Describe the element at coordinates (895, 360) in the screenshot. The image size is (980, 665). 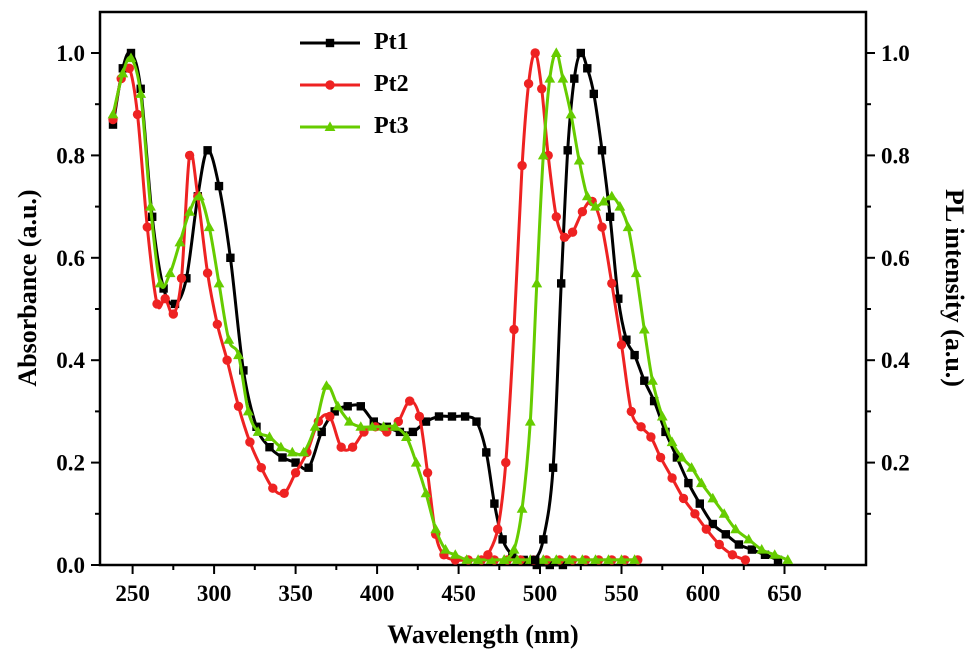
I see `y-right-tick-label: 0.4` at that location.